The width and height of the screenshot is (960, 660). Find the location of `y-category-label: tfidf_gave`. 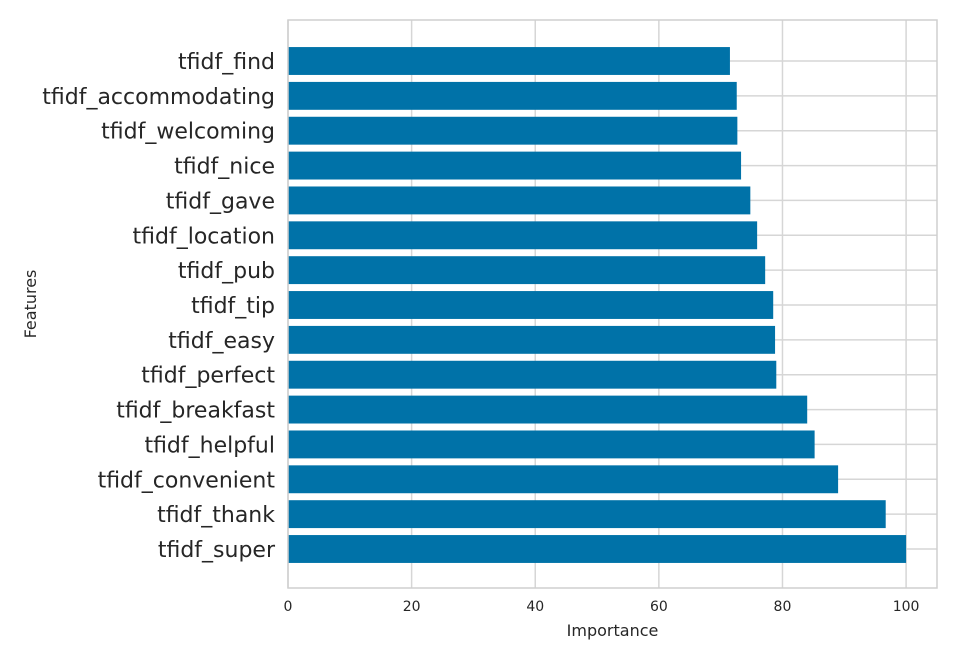

y-category-label: tfidf_gave is located at coordinates (220, 201).